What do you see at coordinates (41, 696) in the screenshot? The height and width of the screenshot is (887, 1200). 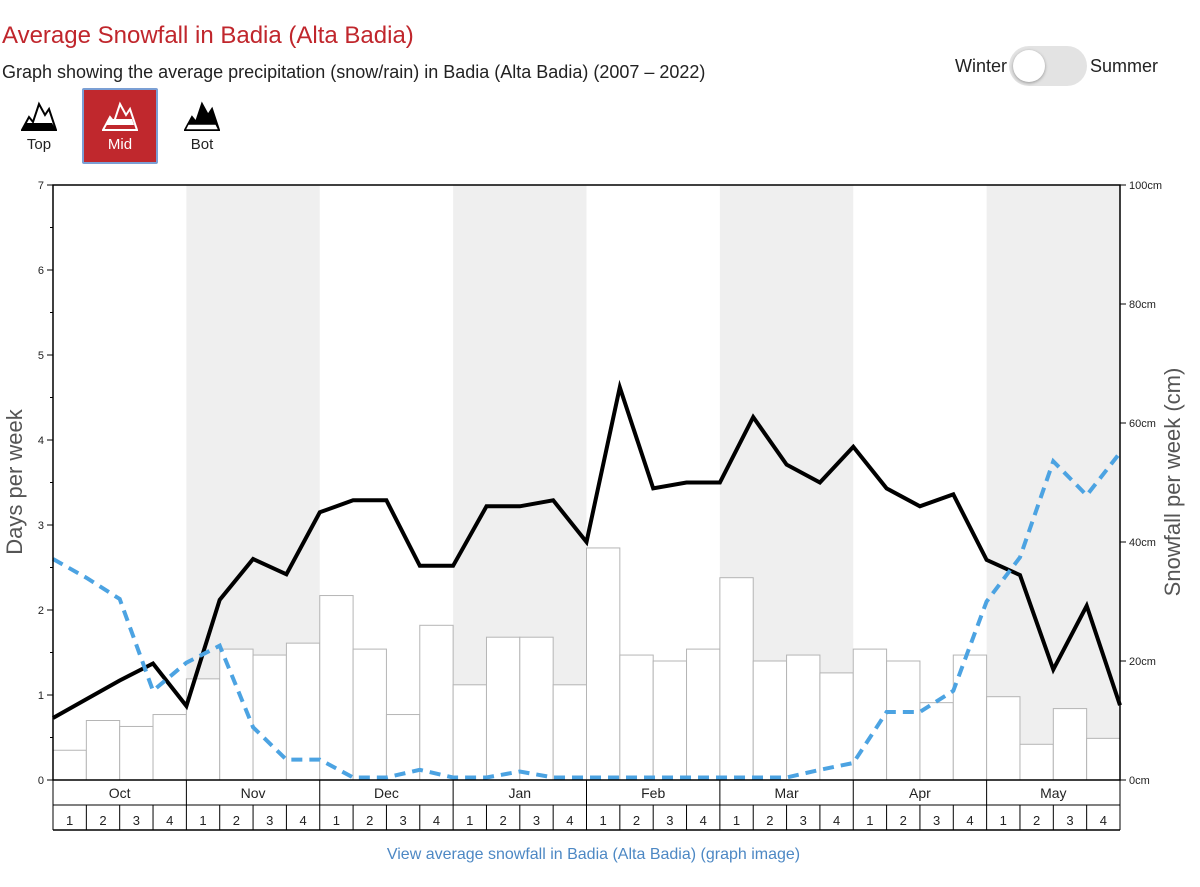 I see `y-tick-label: 1` at bounding box center [41, 696].